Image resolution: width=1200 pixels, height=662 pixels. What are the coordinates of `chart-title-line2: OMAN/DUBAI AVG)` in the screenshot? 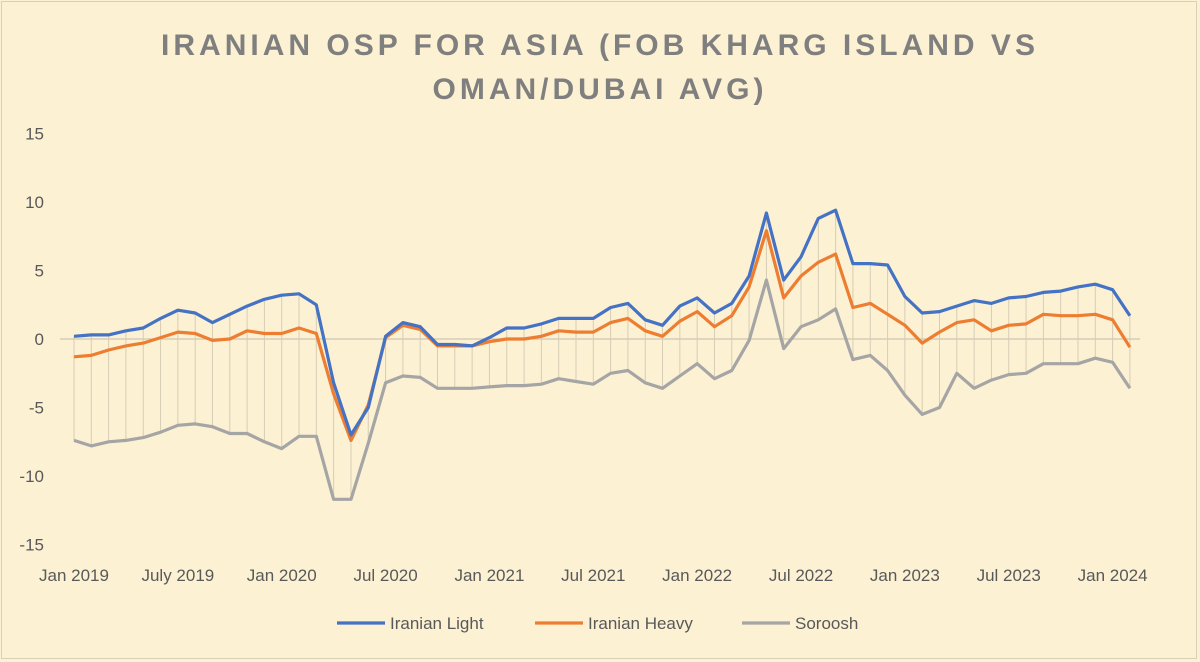 It's located at (600, 89).